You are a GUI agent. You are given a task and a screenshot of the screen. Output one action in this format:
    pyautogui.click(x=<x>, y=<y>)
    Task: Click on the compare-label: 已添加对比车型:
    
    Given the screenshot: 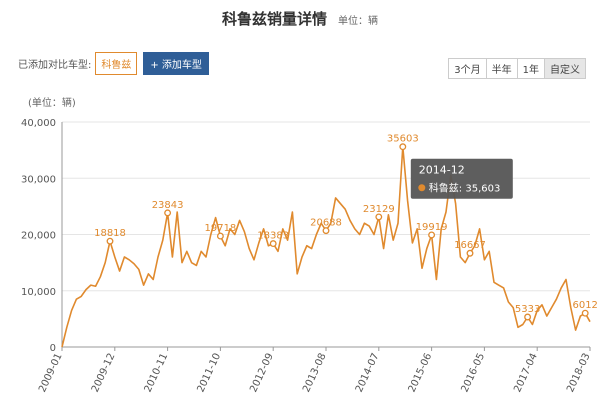 What is the action you would take?
    pyautogui.click(x=55, y=65)
    